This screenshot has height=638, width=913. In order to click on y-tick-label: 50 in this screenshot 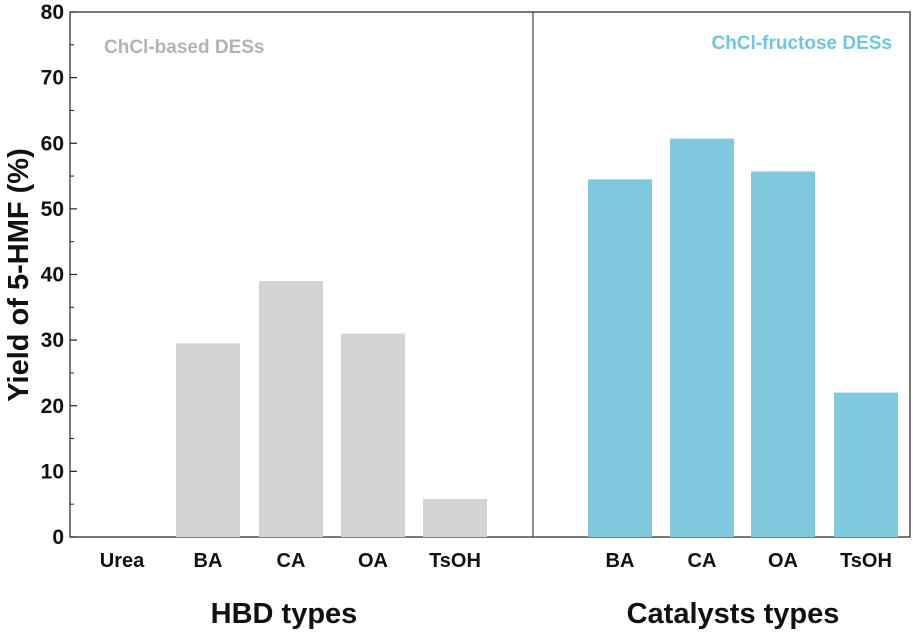, I will do `click(52, 209)`.